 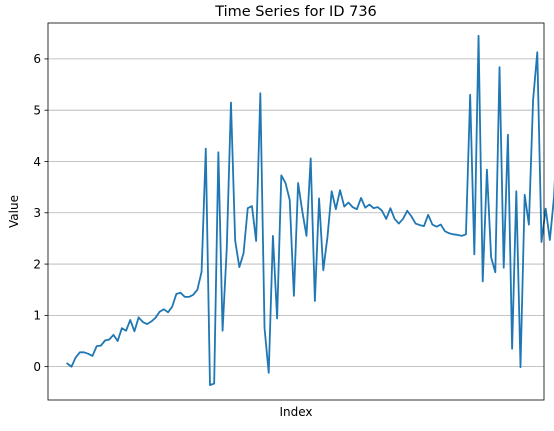 What do you see at coordinates (37, 316) in the screenshot?
I see `y-tick-label: 1` at bounding box center [37, 316].